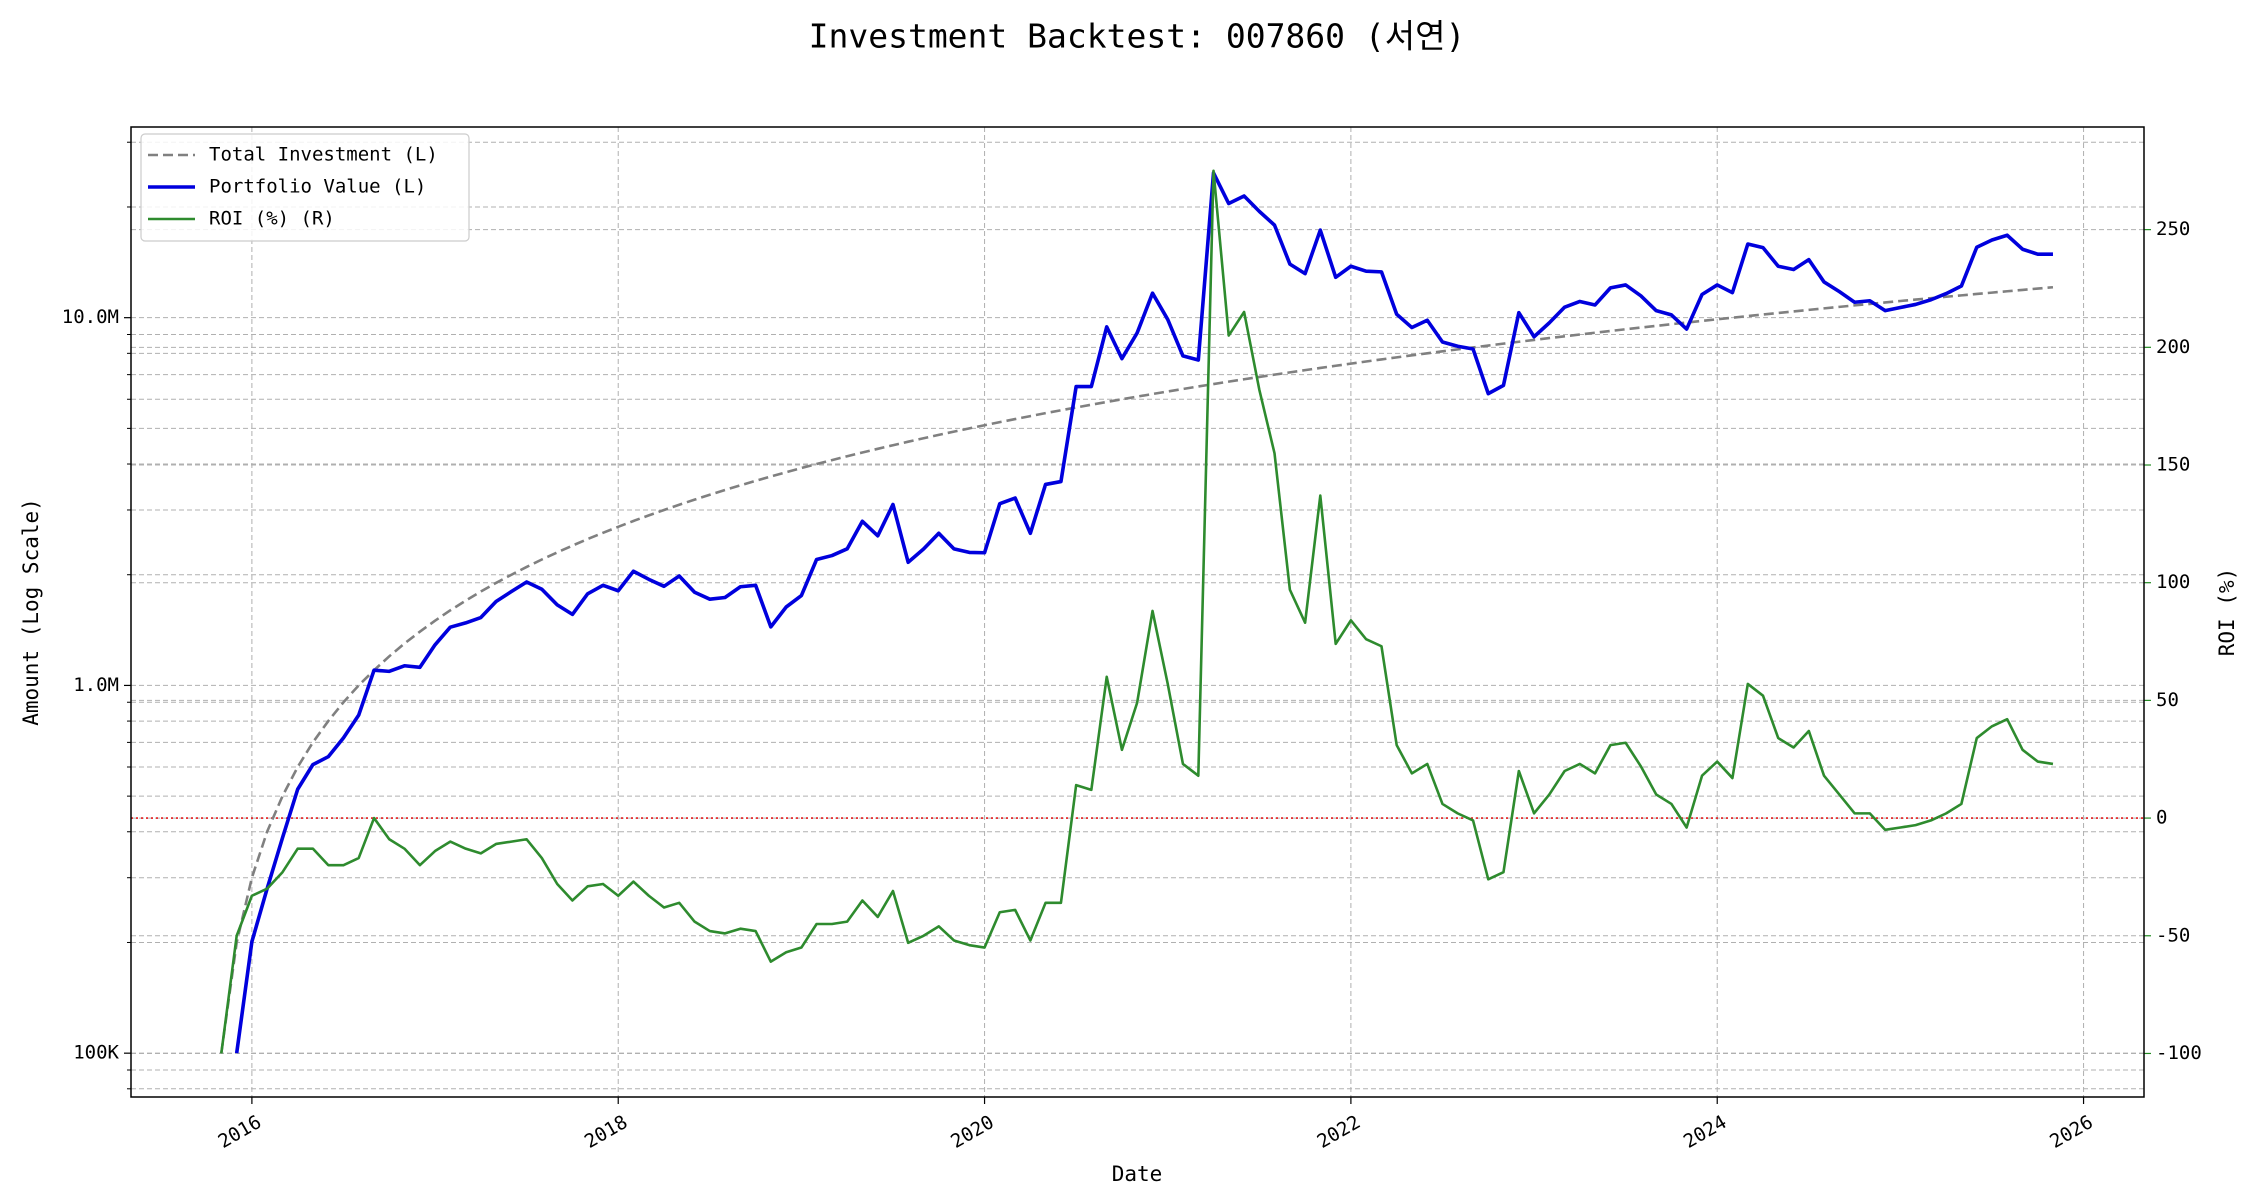 This screenshot has height=1200, width=2250. I want to click on y-tick-label: 1.0M, so click(96, 685).